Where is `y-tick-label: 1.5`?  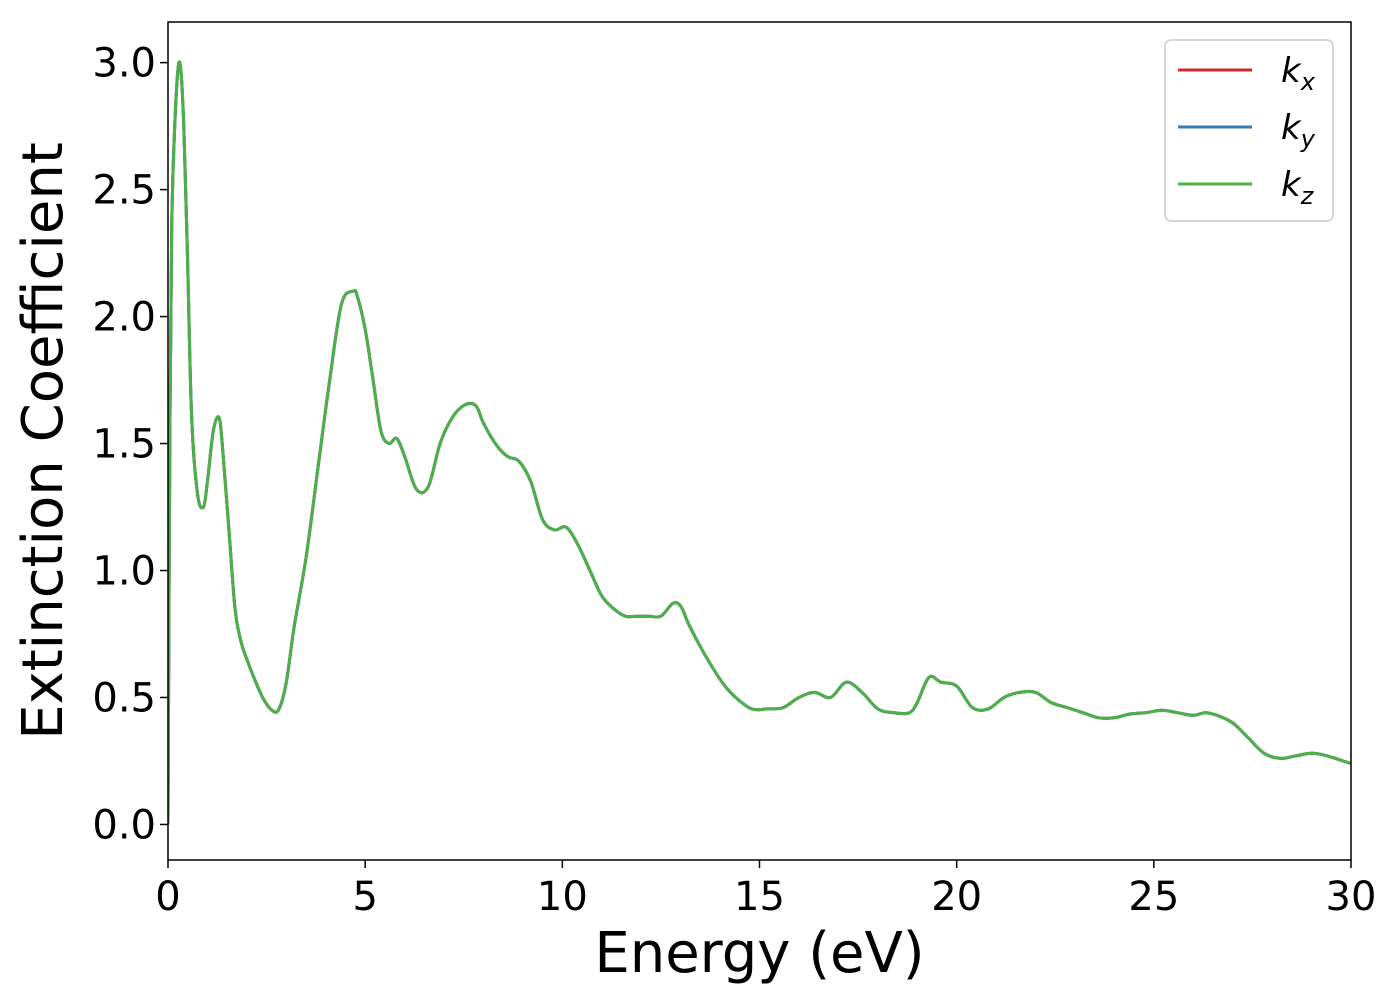 y-tick-label: 1.5 is located at coordinates (124, 445).